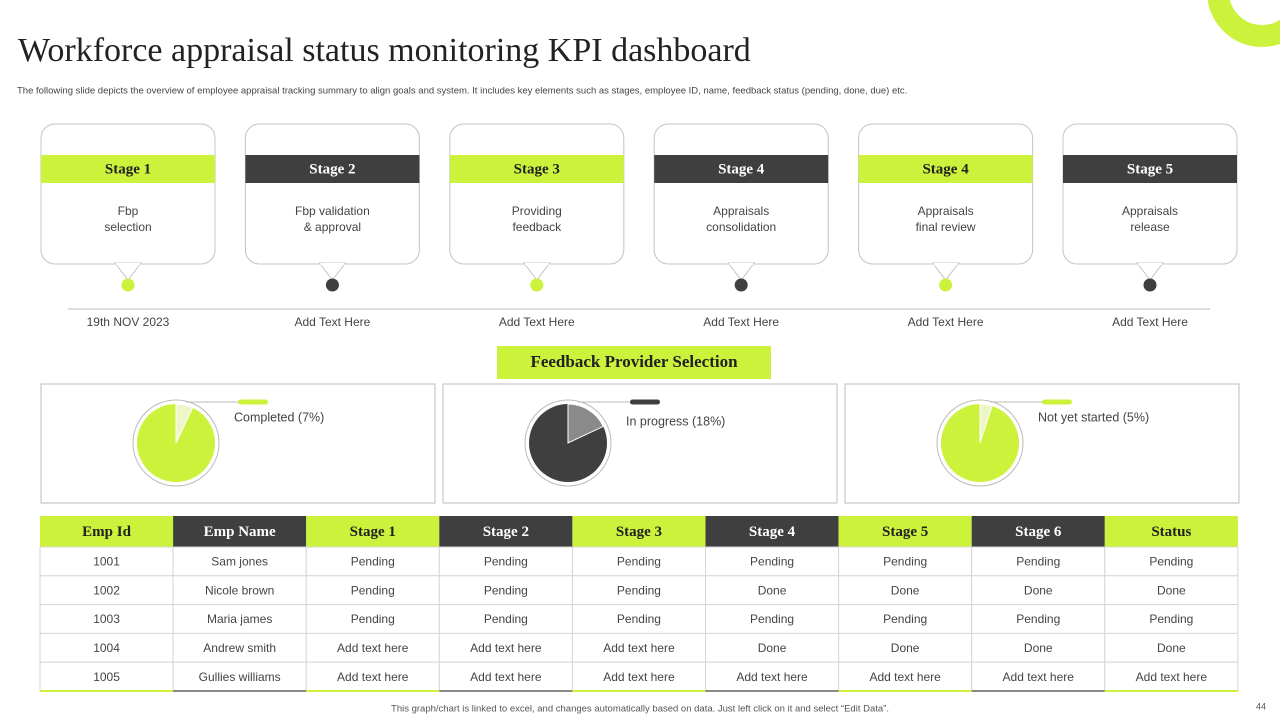 This screenshot has width=1280, height=720. Describe the element at coordinates (128, 211) in the screenshot. I see `stage-text: Fbp` at that location.